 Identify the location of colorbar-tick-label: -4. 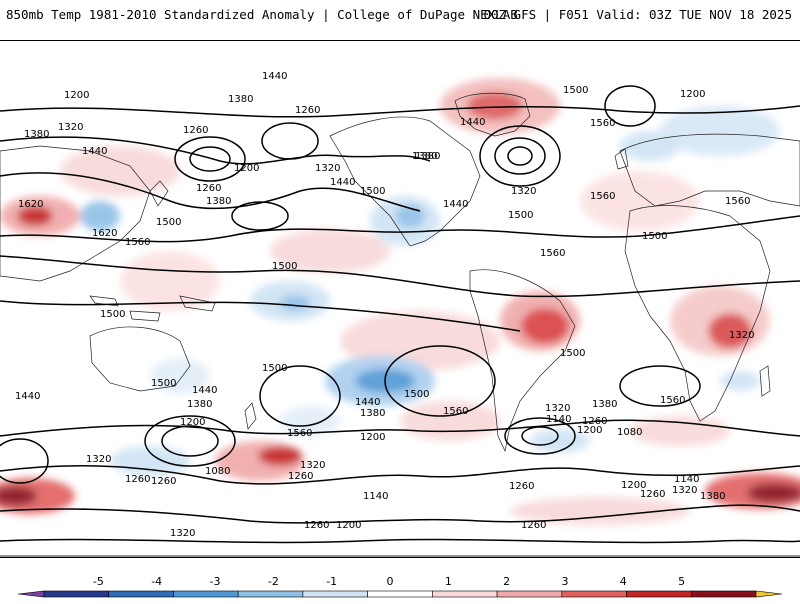
(156, 581).